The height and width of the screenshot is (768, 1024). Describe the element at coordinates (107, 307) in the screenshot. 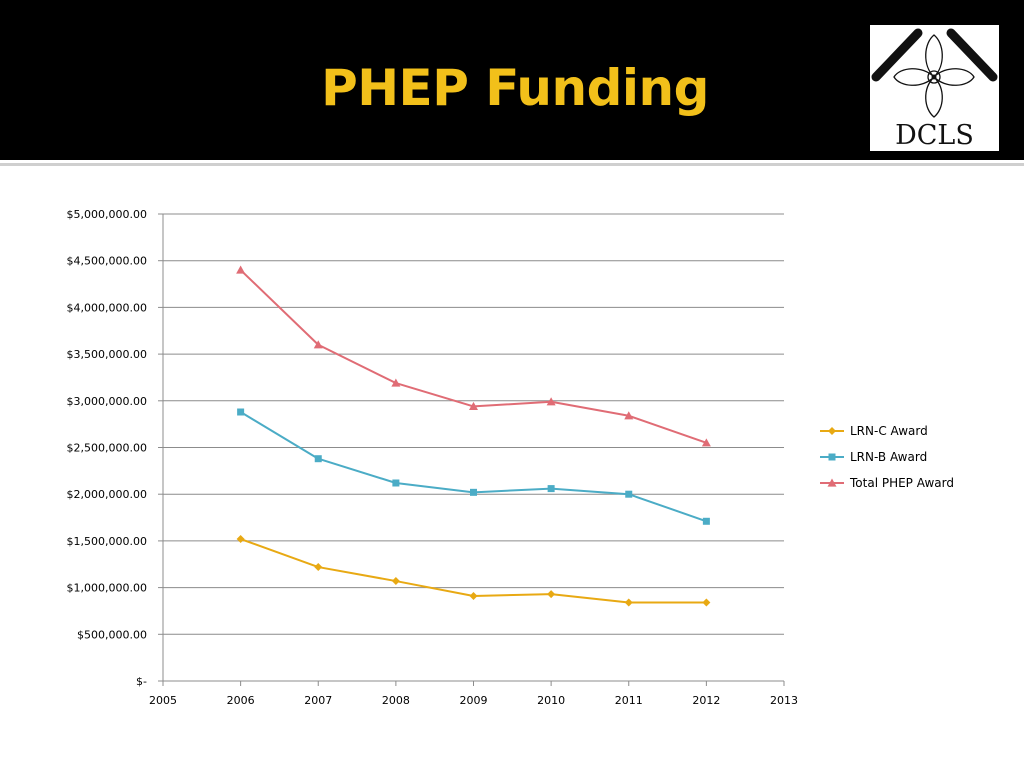

I see `y-tick-label: $4,000,000.00` at that location.